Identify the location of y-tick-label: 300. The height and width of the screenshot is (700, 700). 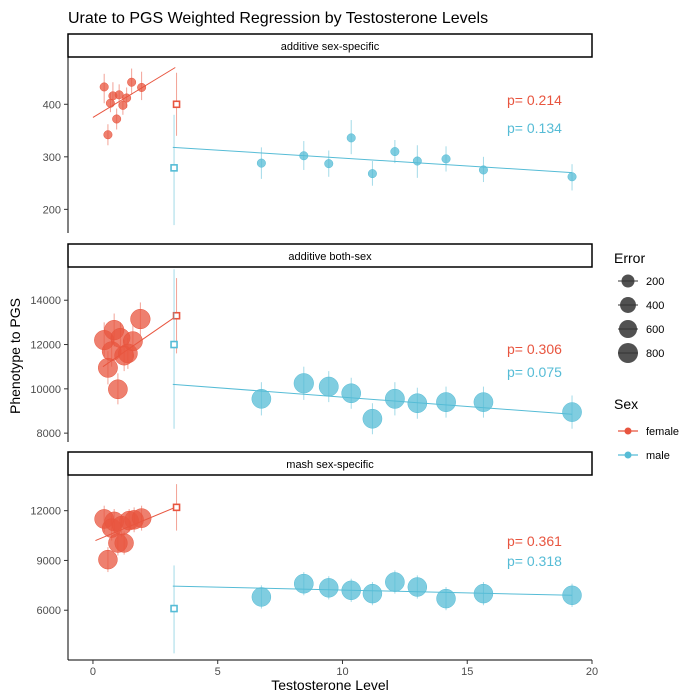
(52, 158).